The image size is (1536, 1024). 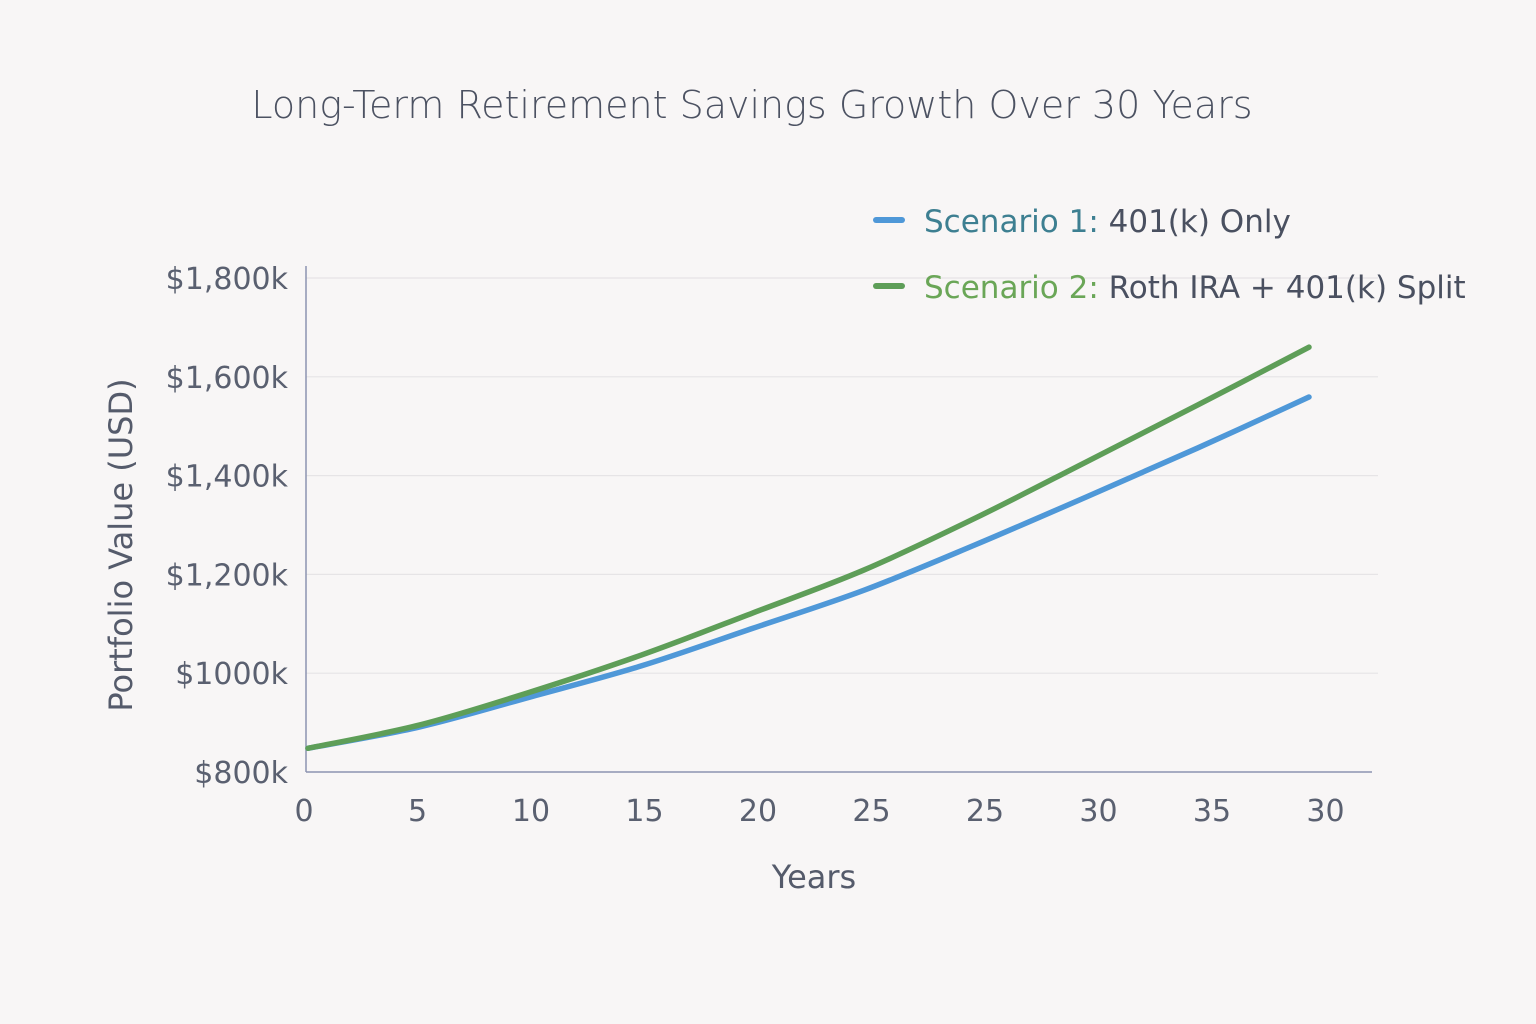 What do you see at coordinates (531, 811) in the screenshot?
I see `x-tick-label: 10` at bounding box center [531, 811].